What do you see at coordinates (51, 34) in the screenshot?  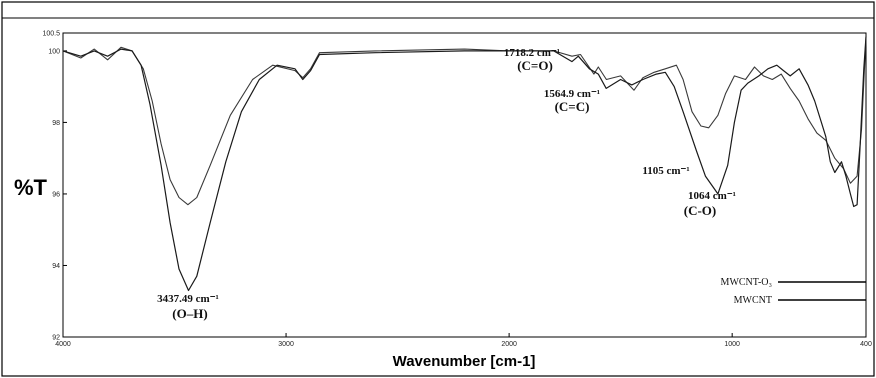 I see `y-tick-label: 100.5` at bounding box center [51, 34].